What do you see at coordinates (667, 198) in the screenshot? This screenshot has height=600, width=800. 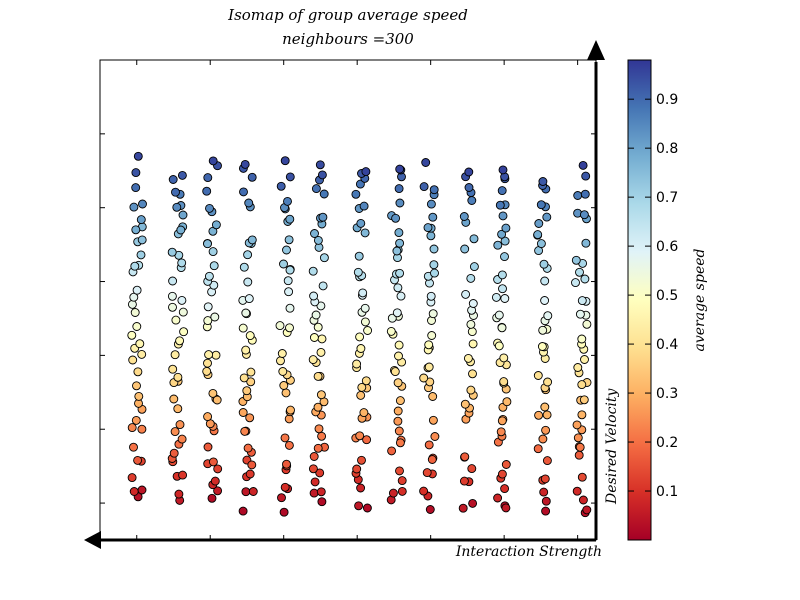 I see `colorbar-tick-label: 0.7` at bounding box center [667, 198].